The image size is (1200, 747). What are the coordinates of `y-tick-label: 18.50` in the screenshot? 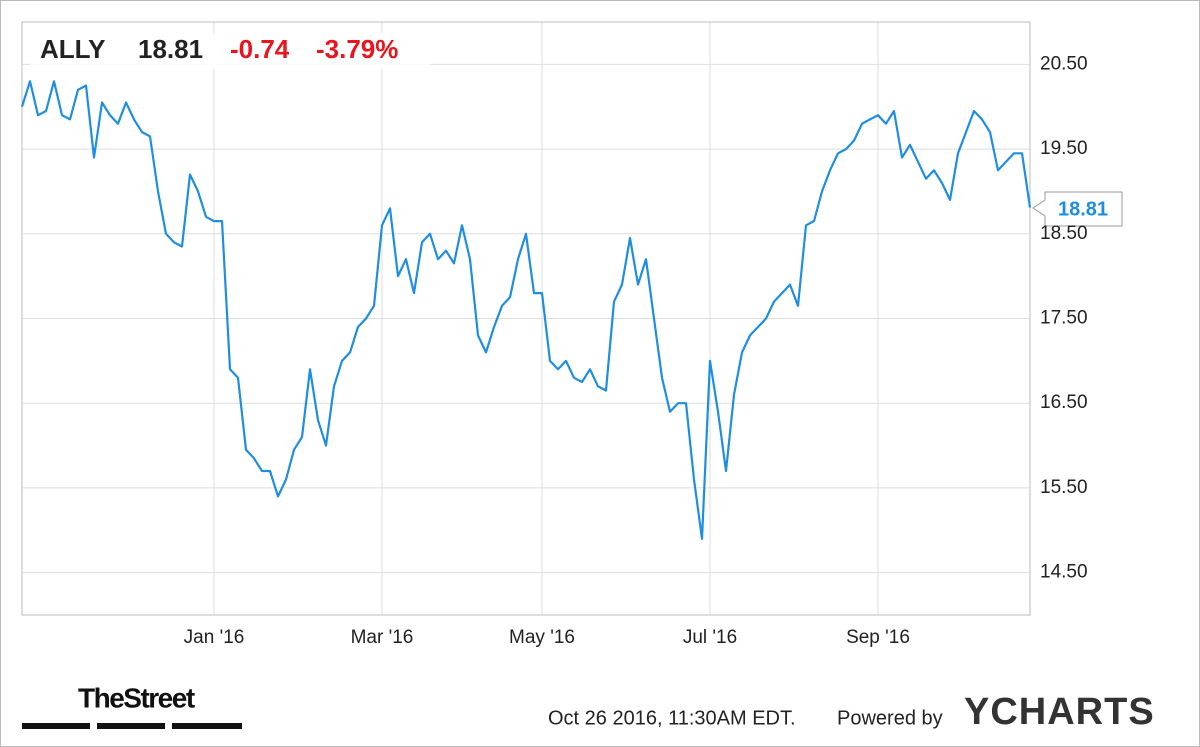 It's located at (1064, 233).